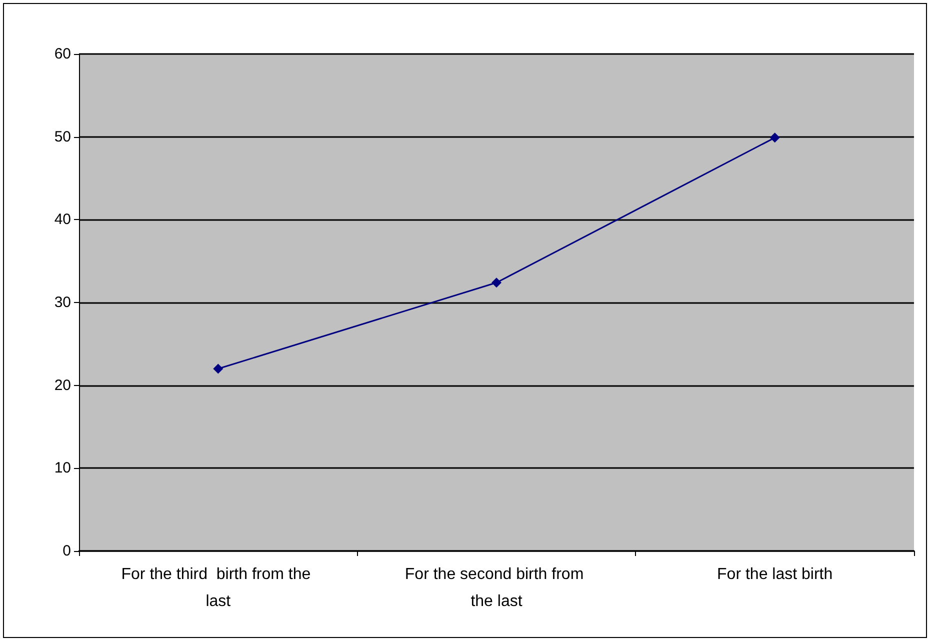  I want to click on y-tick-label: 50, so click(62, 137).